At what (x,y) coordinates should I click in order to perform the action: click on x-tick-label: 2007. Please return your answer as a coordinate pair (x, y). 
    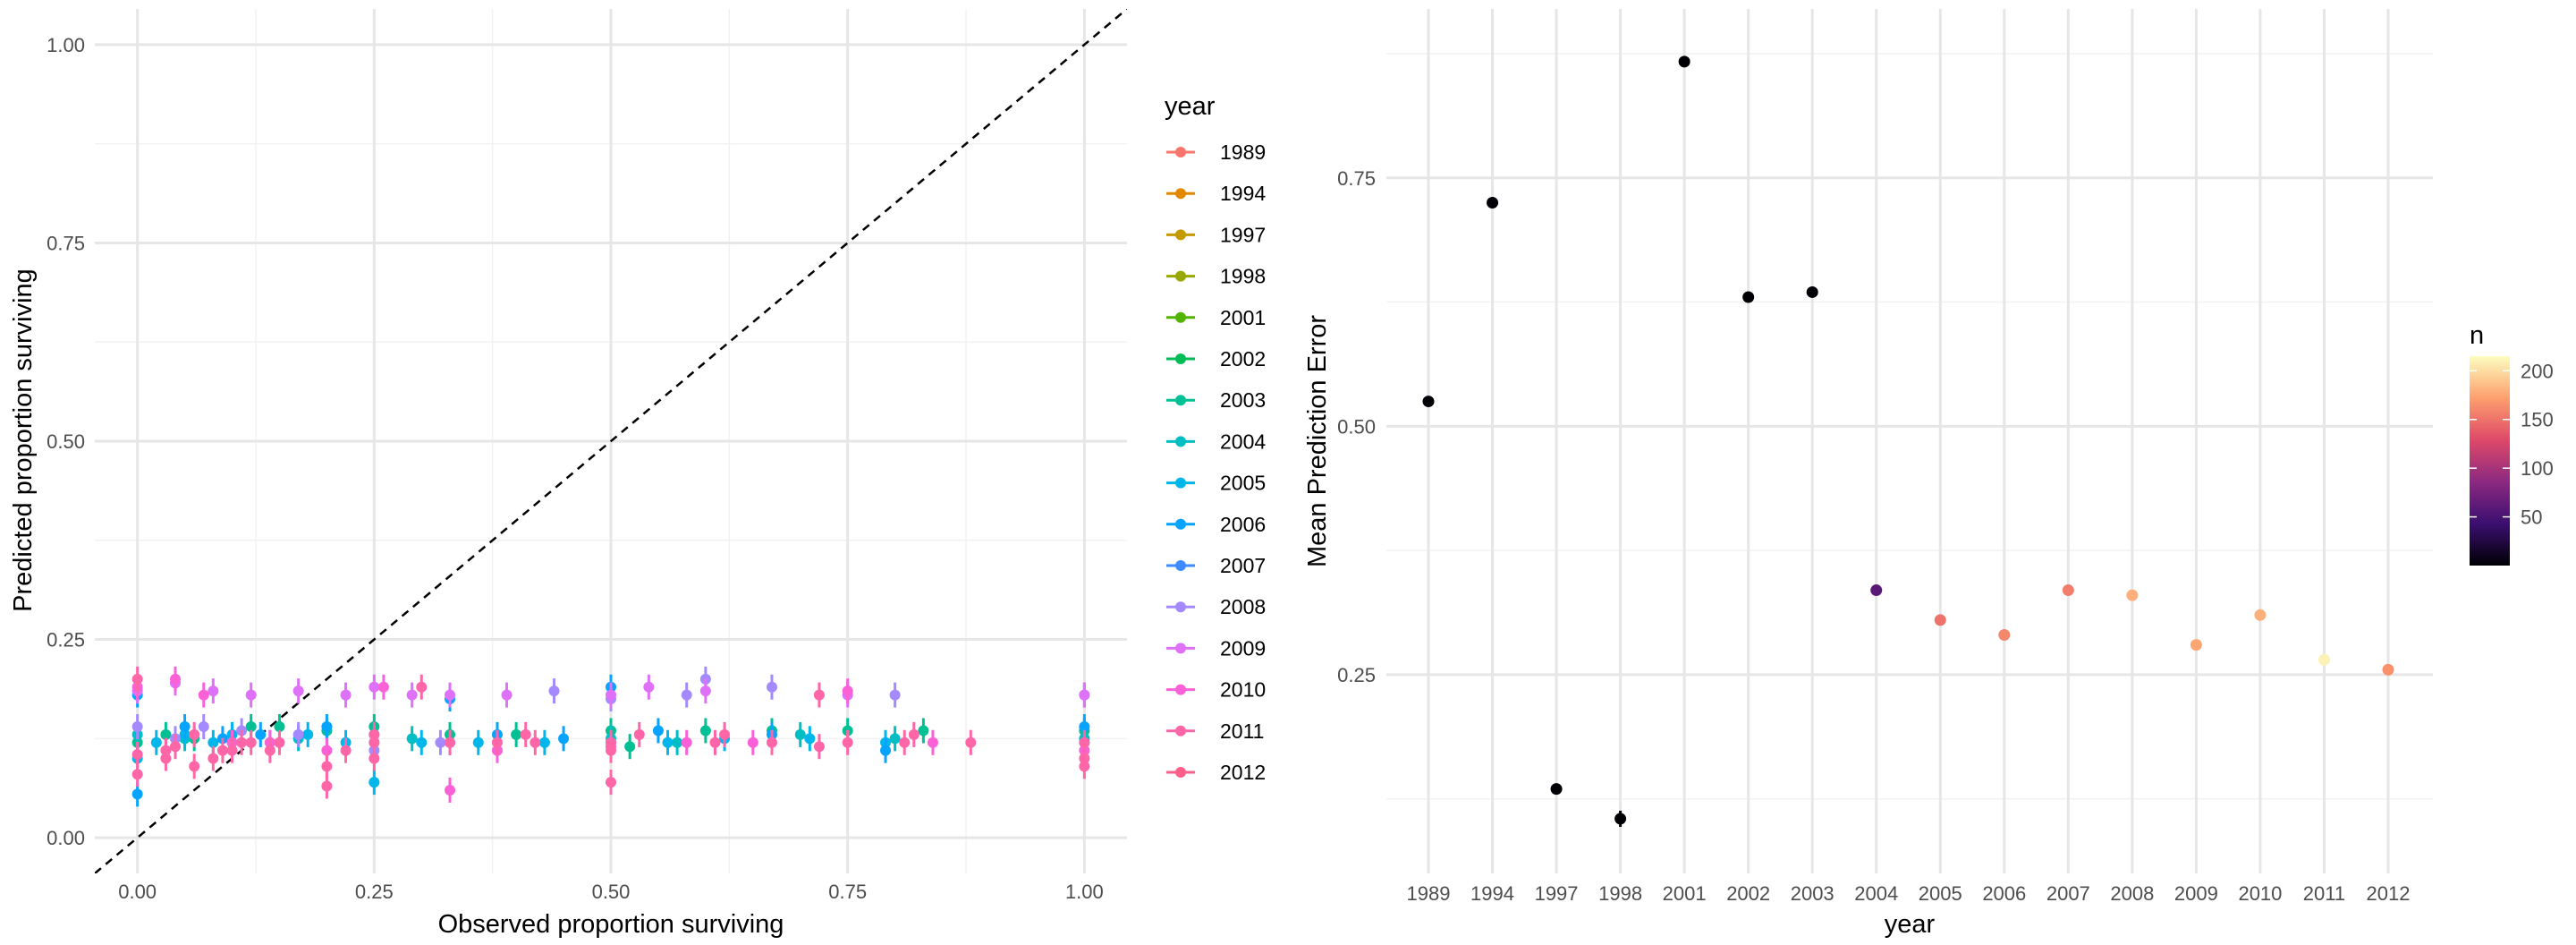
    Looking at the image, I should click on (2068, 893).